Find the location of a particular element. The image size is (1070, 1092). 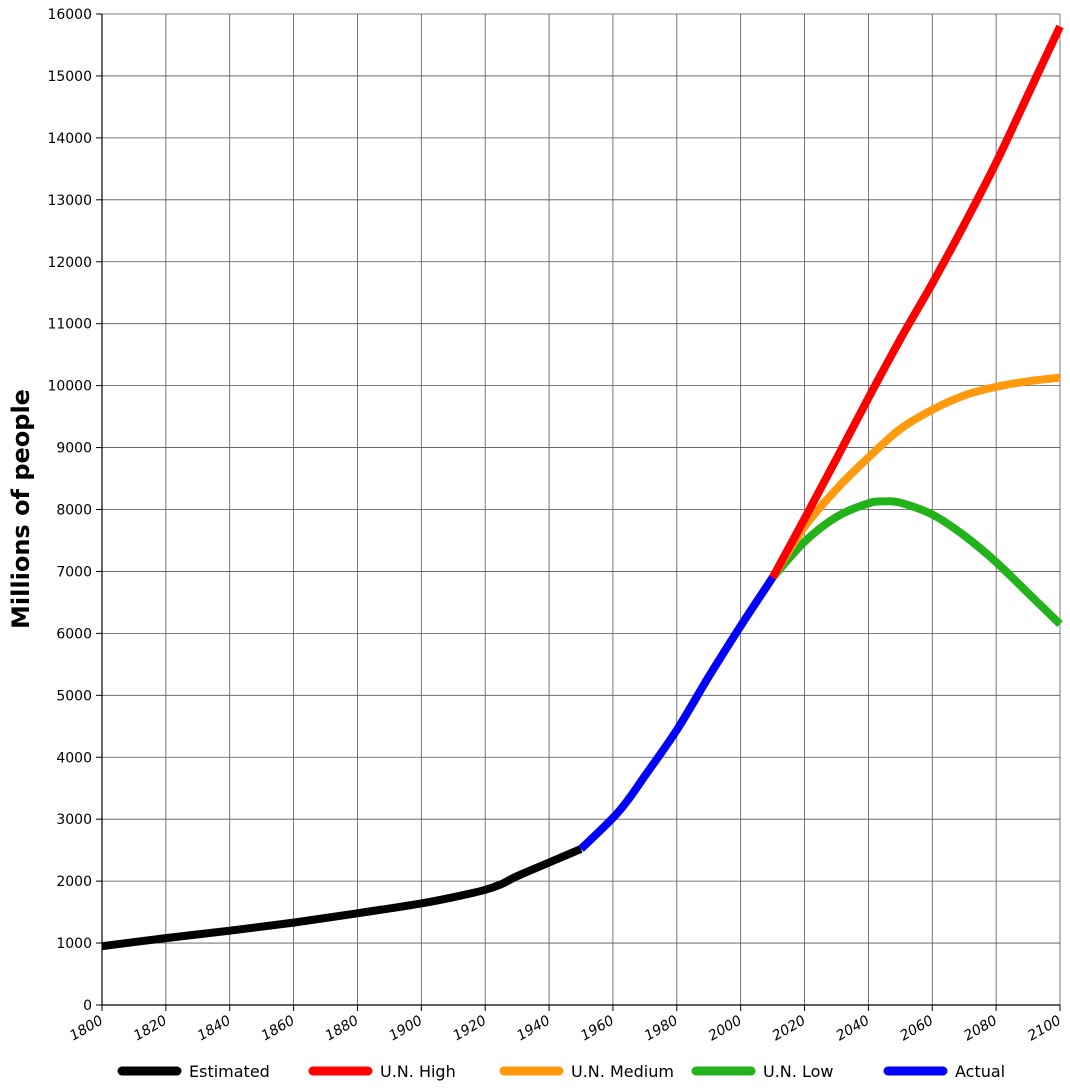

x-tick-label: 2100 is located at coordinates (1044, 1029).